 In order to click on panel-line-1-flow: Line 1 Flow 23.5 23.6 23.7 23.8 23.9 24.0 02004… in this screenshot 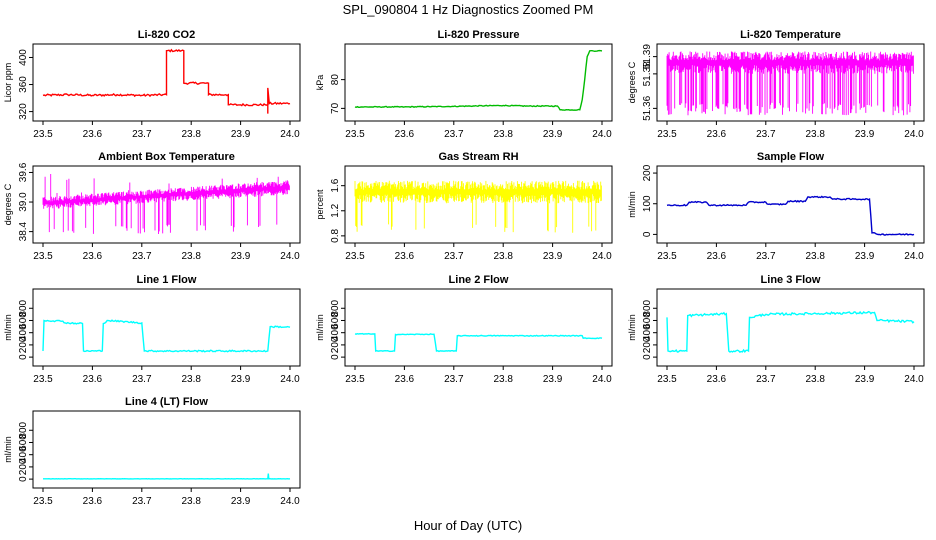, I will do `click(152, 329)`.